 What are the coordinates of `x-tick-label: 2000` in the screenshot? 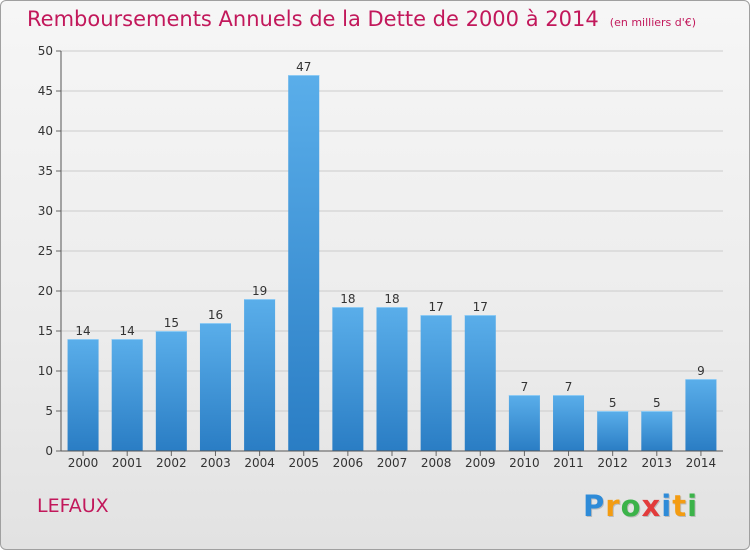 It's located at (83, 463).